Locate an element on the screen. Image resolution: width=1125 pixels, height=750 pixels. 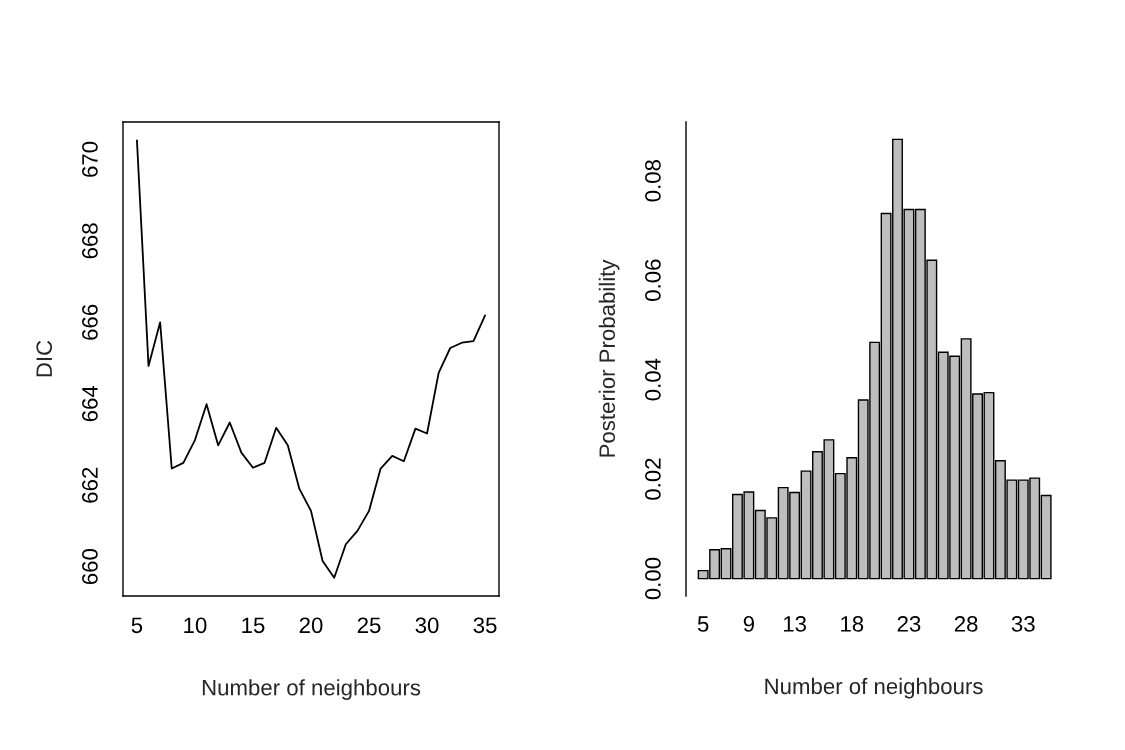
x-tick-label: 30 is located at coordinates (427, 625).